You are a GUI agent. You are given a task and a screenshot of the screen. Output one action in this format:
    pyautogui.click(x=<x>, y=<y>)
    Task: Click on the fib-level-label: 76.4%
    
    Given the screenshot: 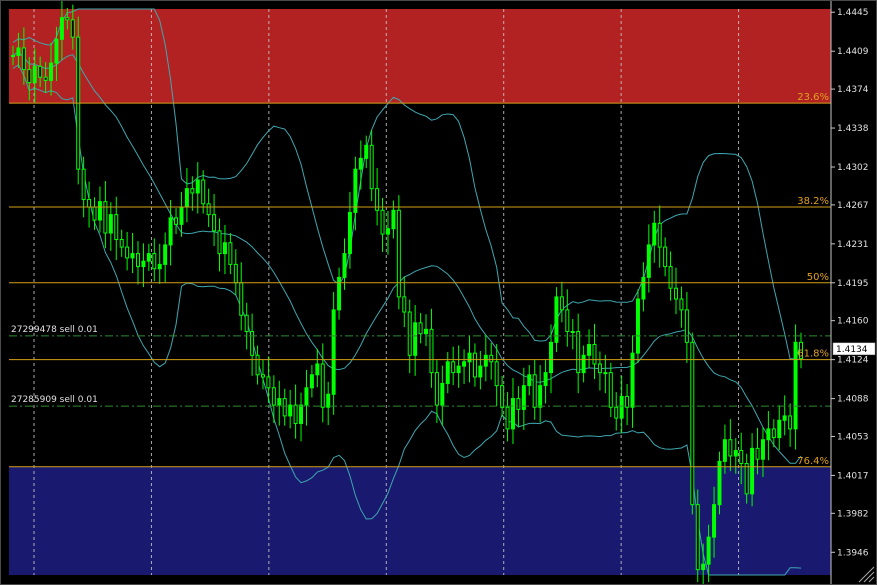 What is the action you would take?
    pyautogui.click(x=813, y=461)
    